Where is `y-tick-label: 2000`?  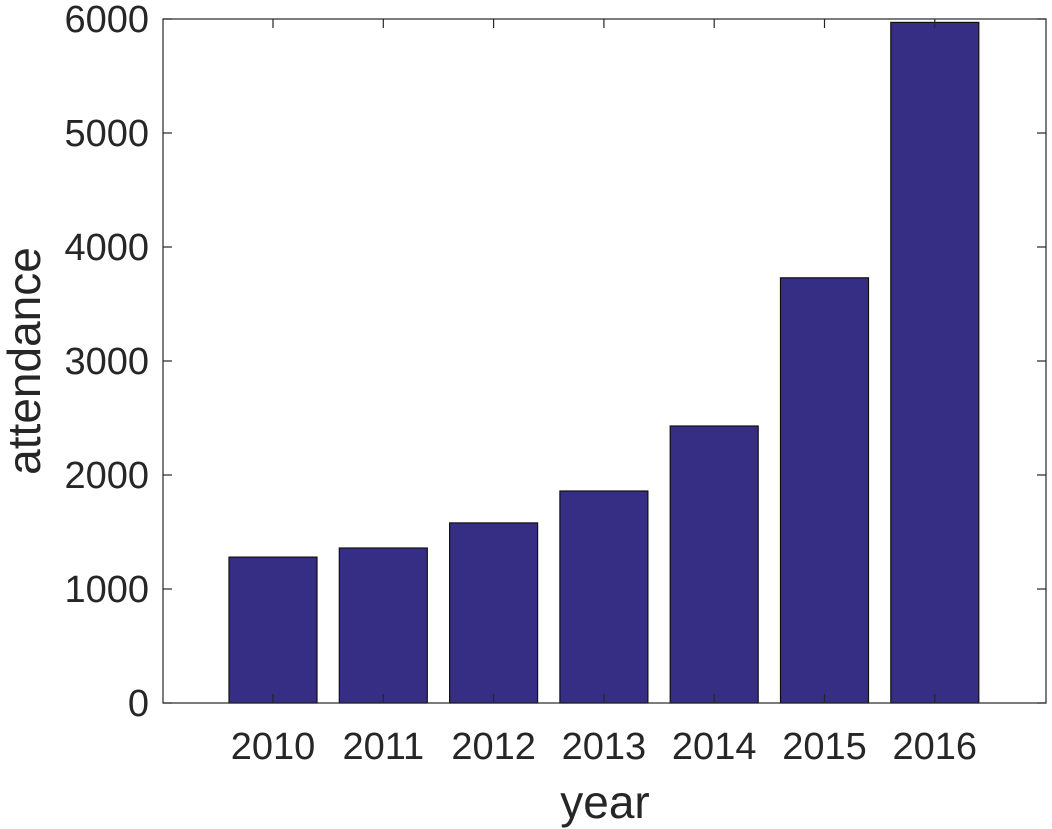 y-tick-label: 2000 is located at coordinates (106, 476).